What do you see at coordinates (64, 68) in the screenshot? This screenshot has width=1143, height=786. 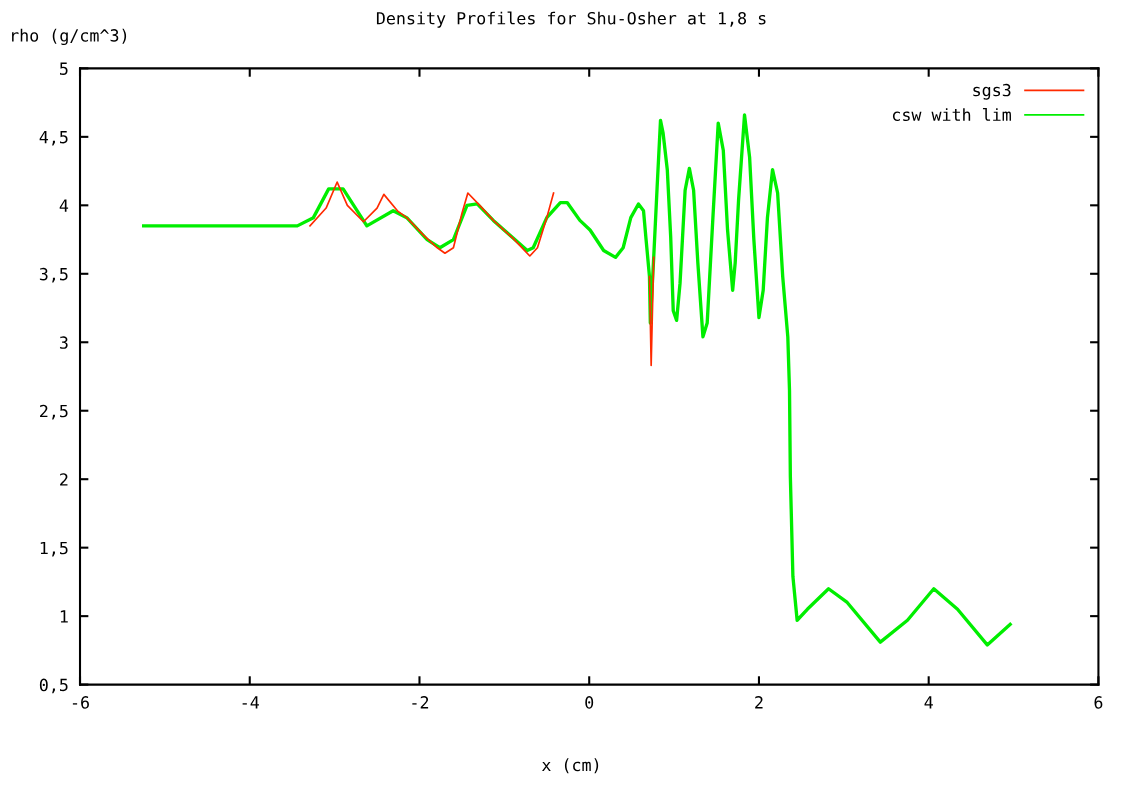 I see `y-tick-label: 5` at bounding box center [64, 68].